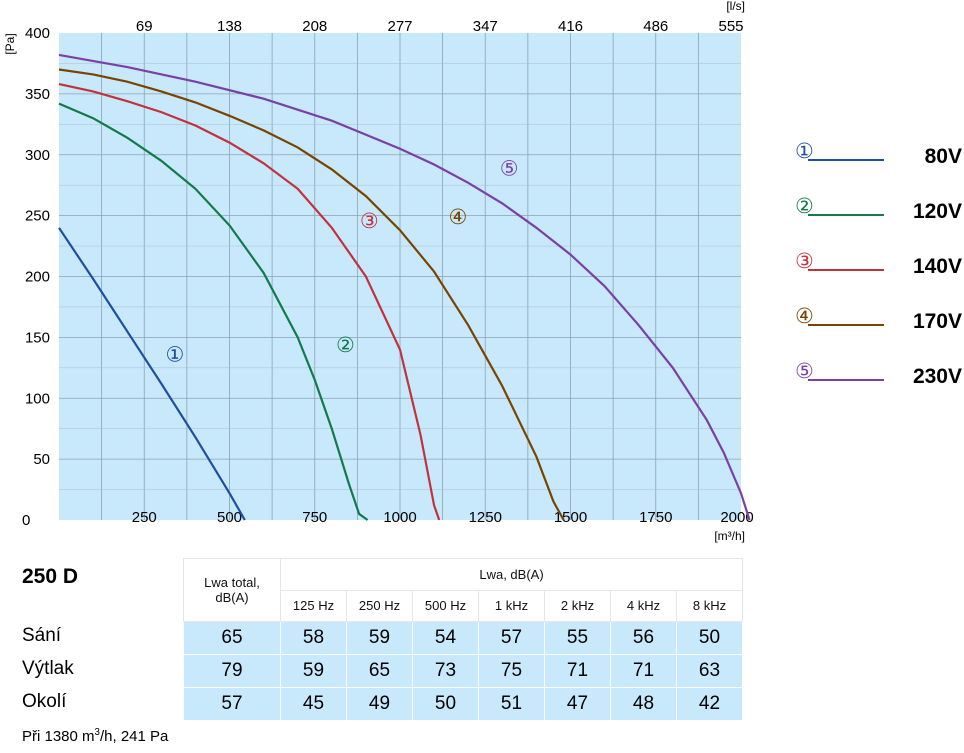  I want to click on x-tick-label: 2000, so click(736, 517).